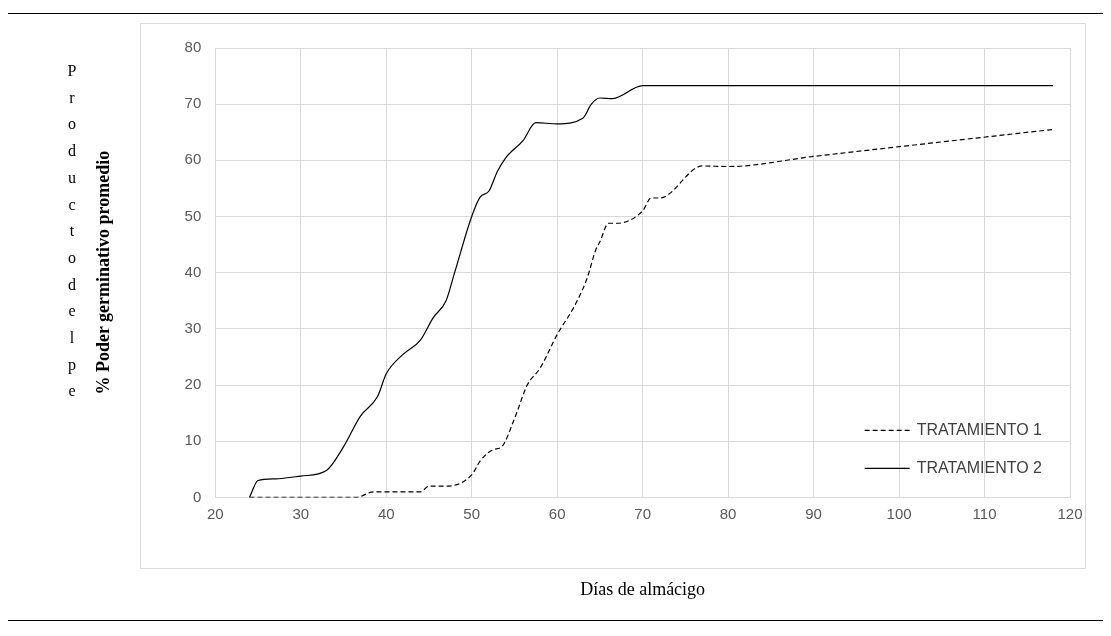  What do you see at coordinates (197, 496) in the screenshot?
I see `y-tick-label: 0` at bounding box center [197, 496].